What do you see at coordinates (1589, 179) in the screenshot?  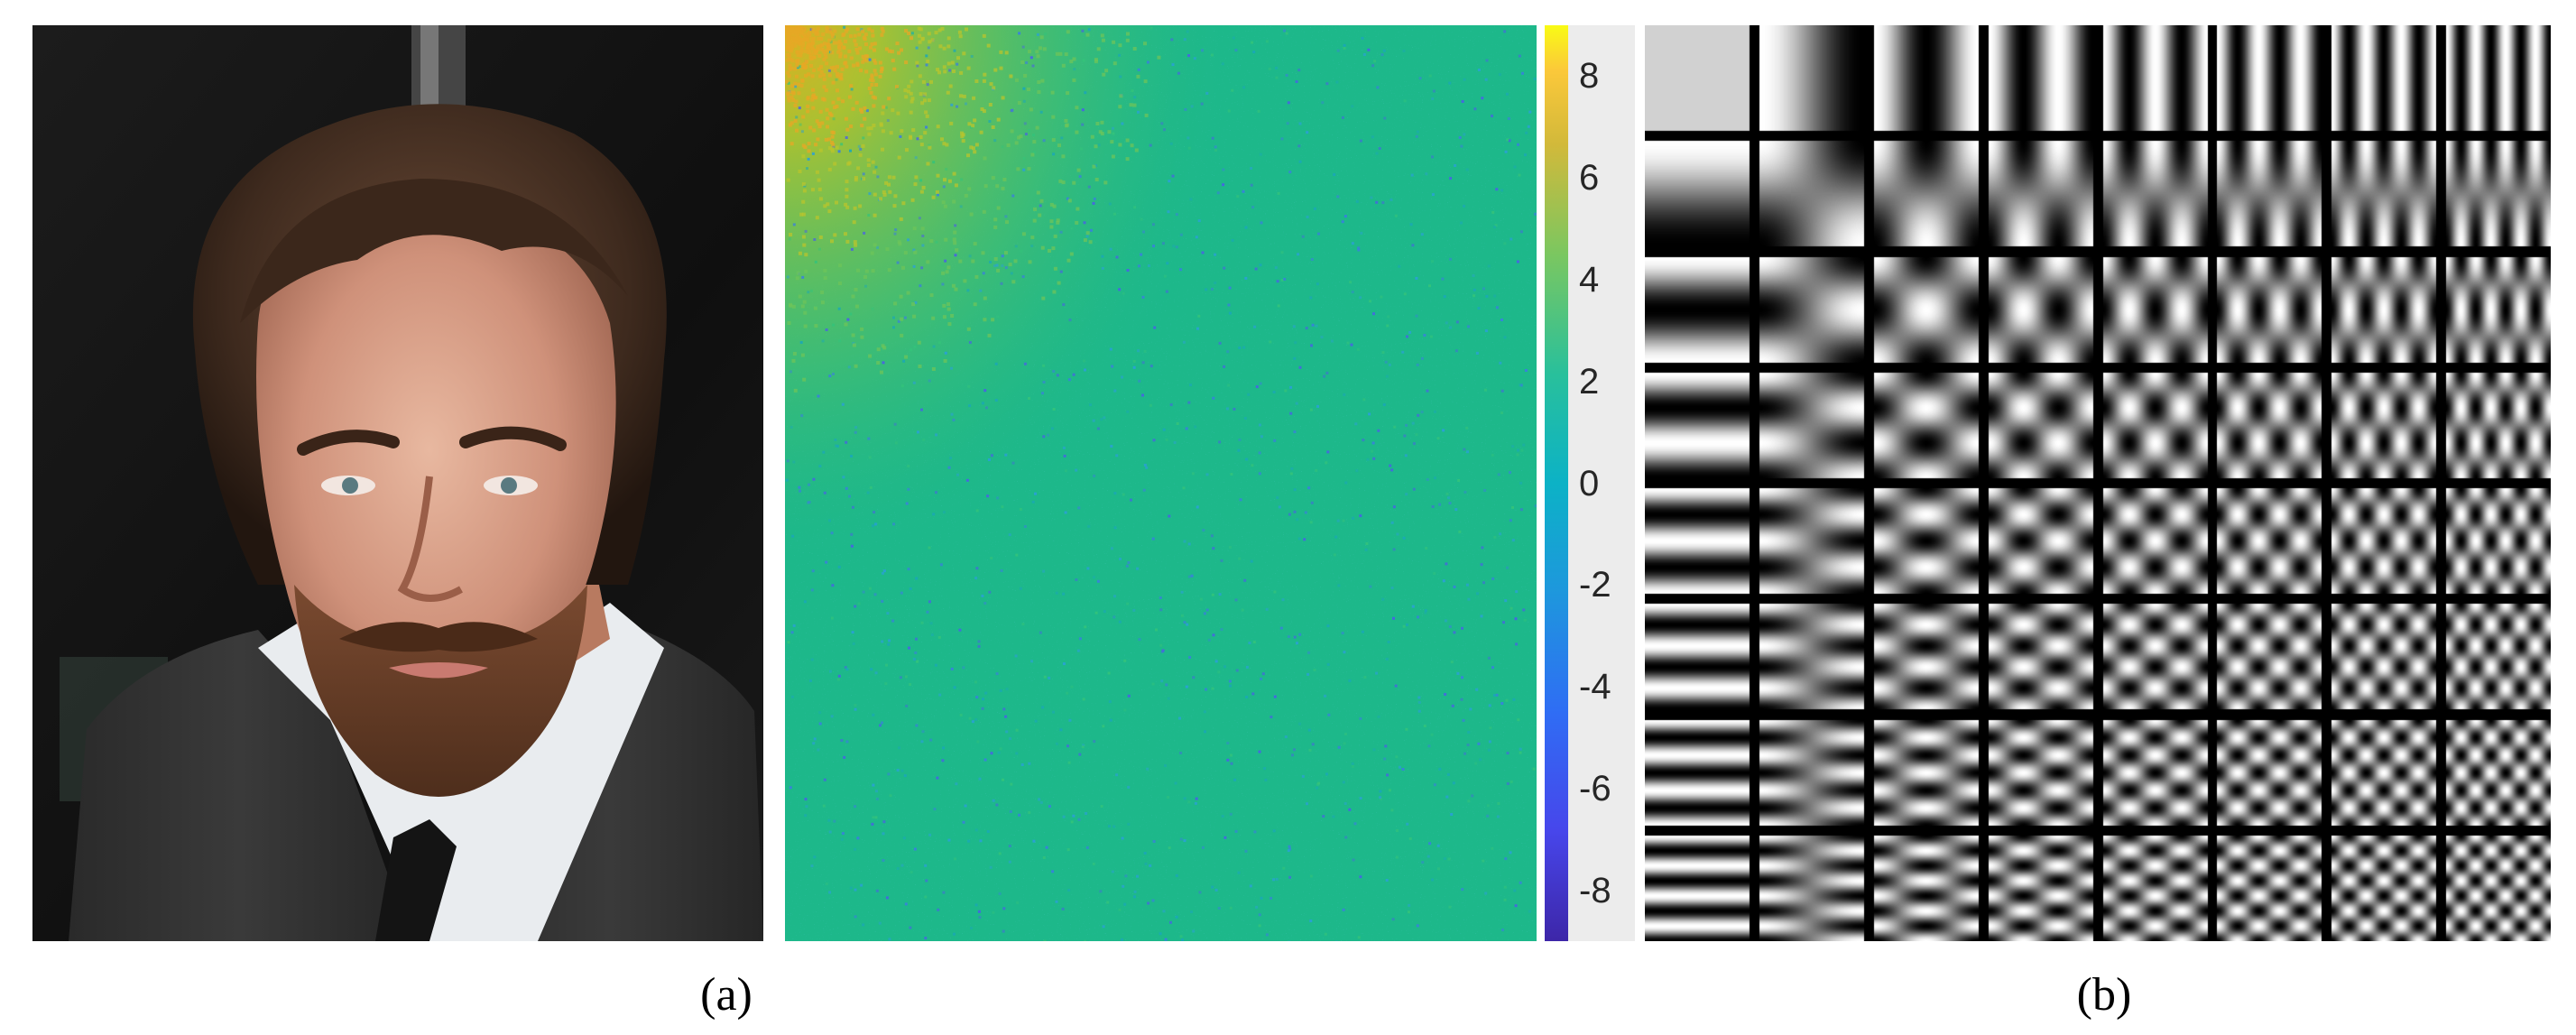 I see `colorbar-tick-label: 6` at bounding box center [1589, 179].